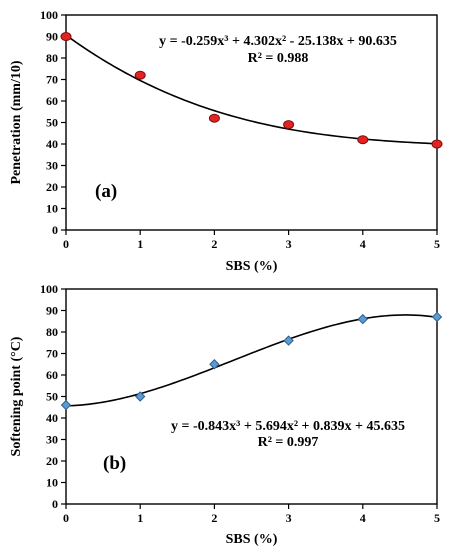 The width and height of the screenshot is (450, 555). I want to click on r-squared-label: R² = 0.988, so click(278, 58).